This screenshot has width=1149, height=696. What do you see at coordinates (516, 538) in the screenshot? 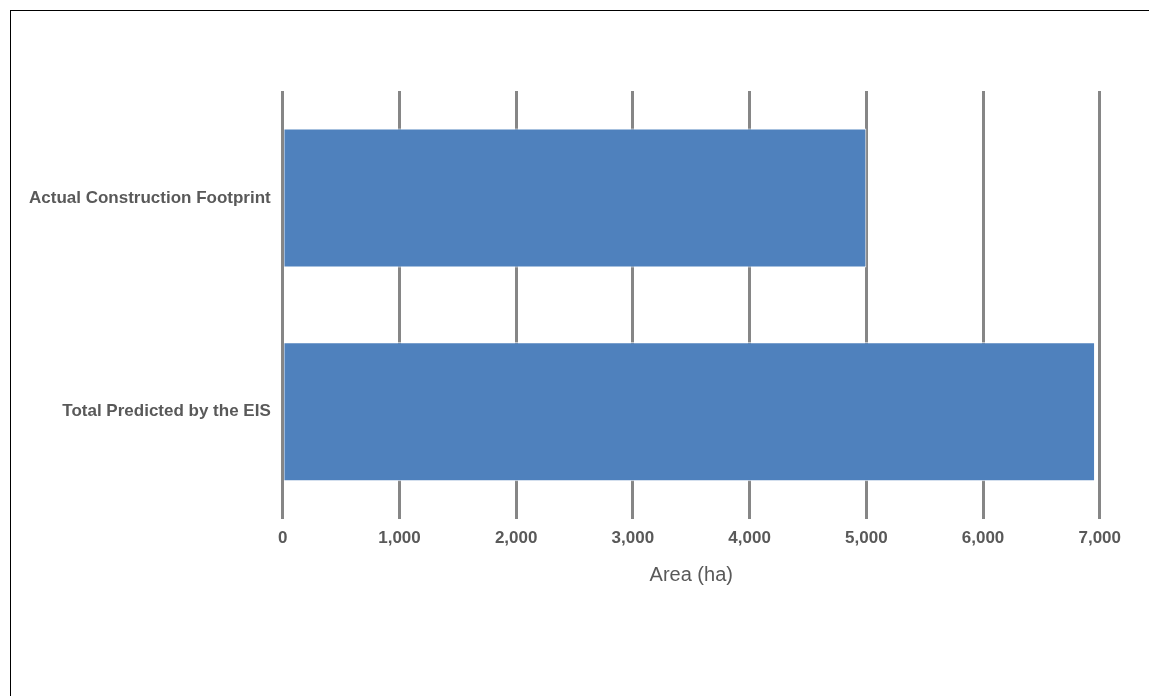
I see `x-tick-label: 2,000` at bounding box center [516, 538].